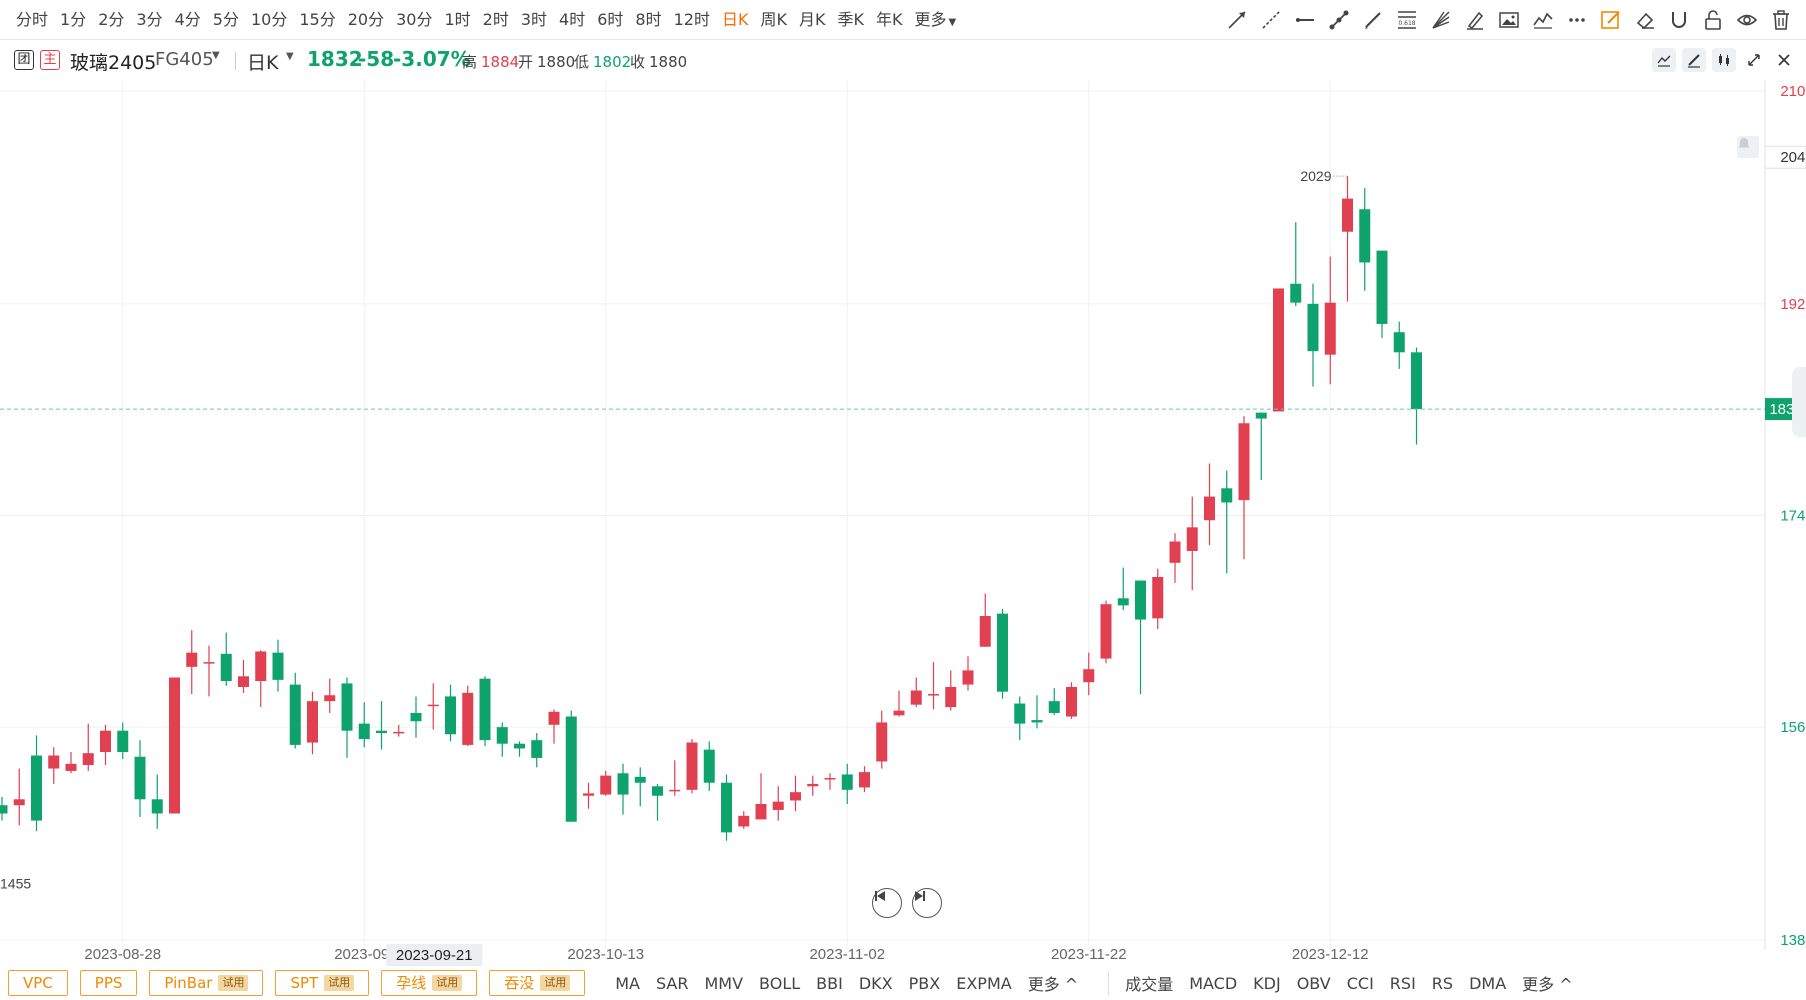  I want to click on period-tab: 20分, so click(366, 20).